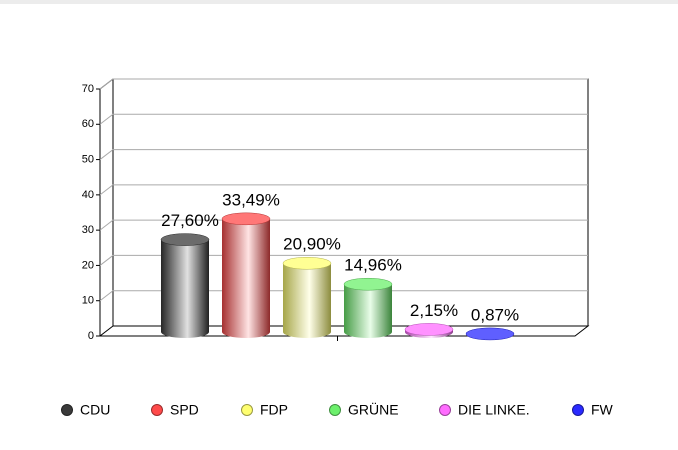 This screenshot has width=678, height=450. What do you see at coordinates (251, 199) in the screenshot?
I see `value-label: 33,49%` at bounding box center [251, 199].